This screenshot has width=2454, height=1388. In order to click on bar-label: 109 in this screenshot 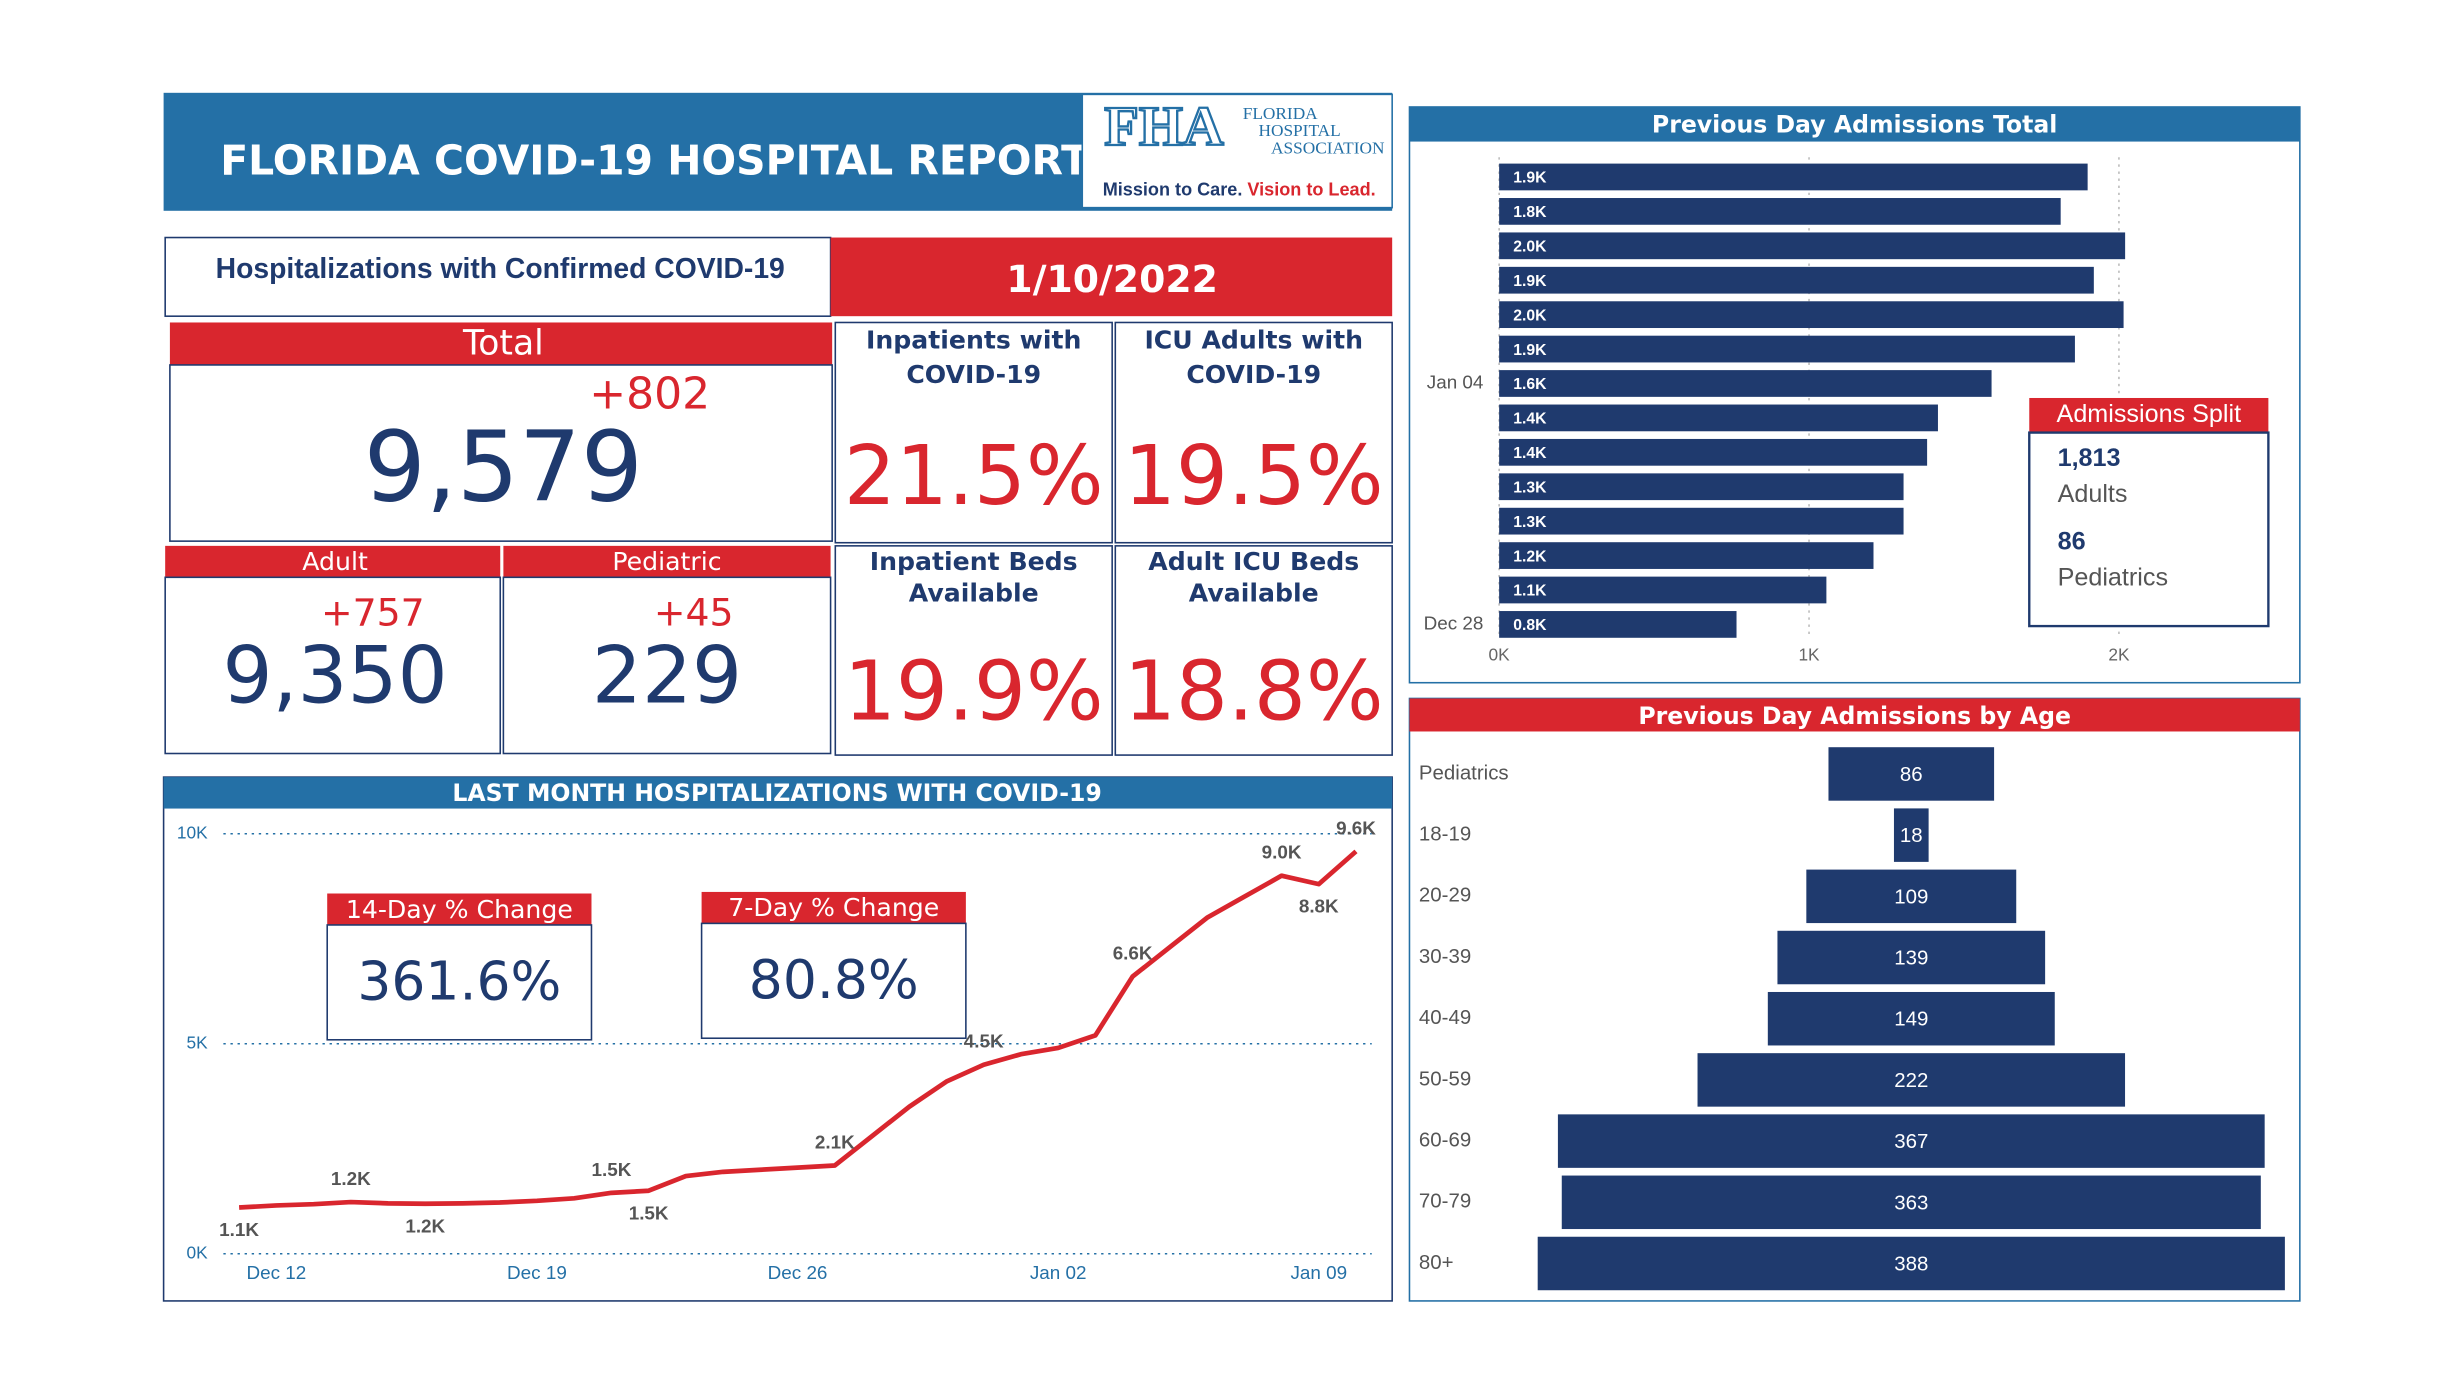, I will do `click(1911, 896)`.